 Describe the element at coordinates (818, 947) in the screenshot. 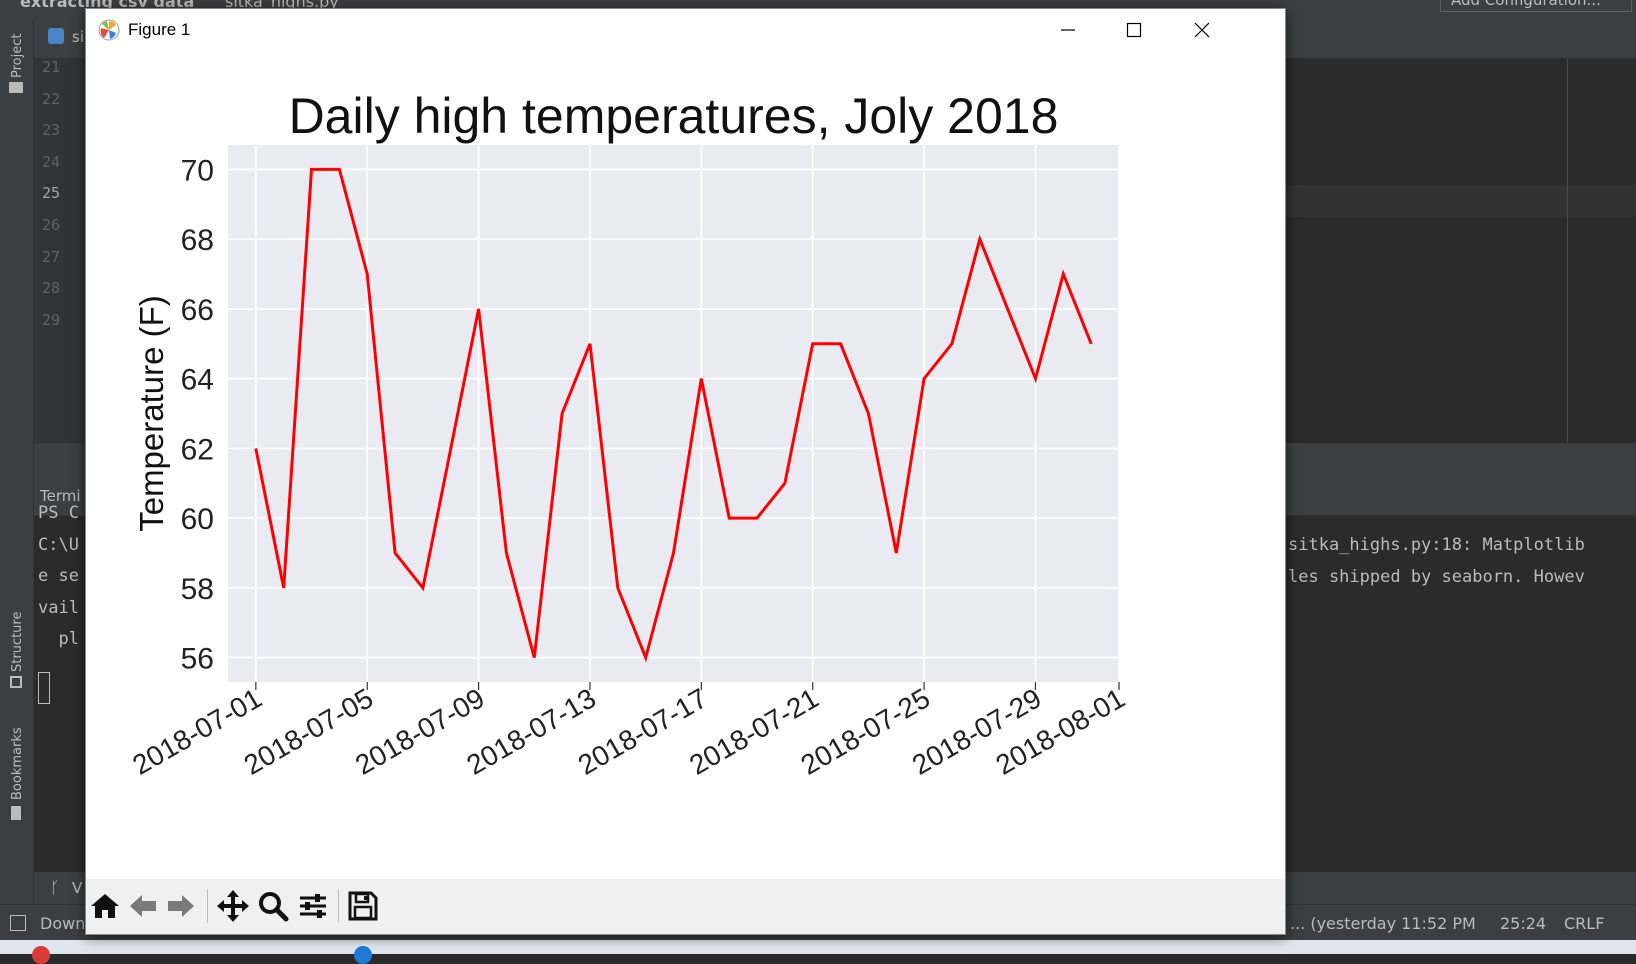

I see `os-taskbar` at that location.